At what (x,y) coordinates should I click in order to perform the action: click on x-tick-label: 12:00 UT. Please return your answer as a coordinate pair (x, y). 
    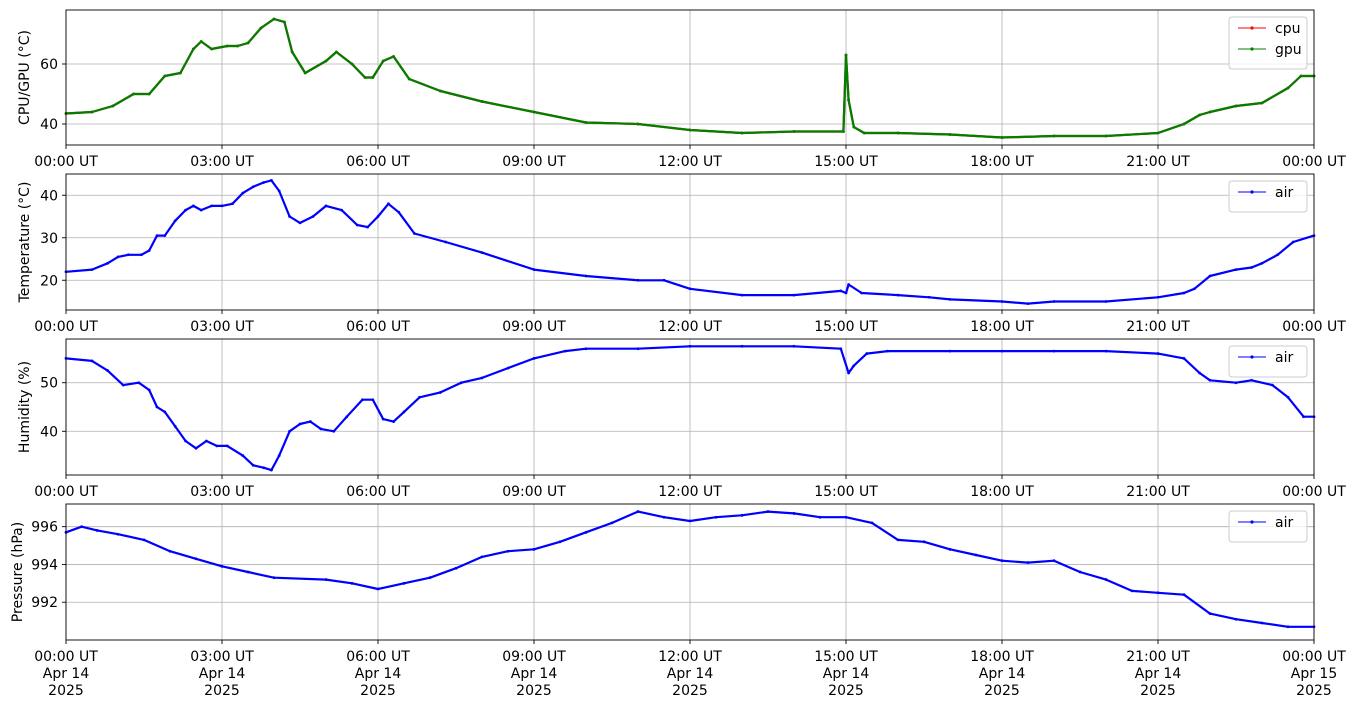
    Looking at the image, I should click on (690, 657).